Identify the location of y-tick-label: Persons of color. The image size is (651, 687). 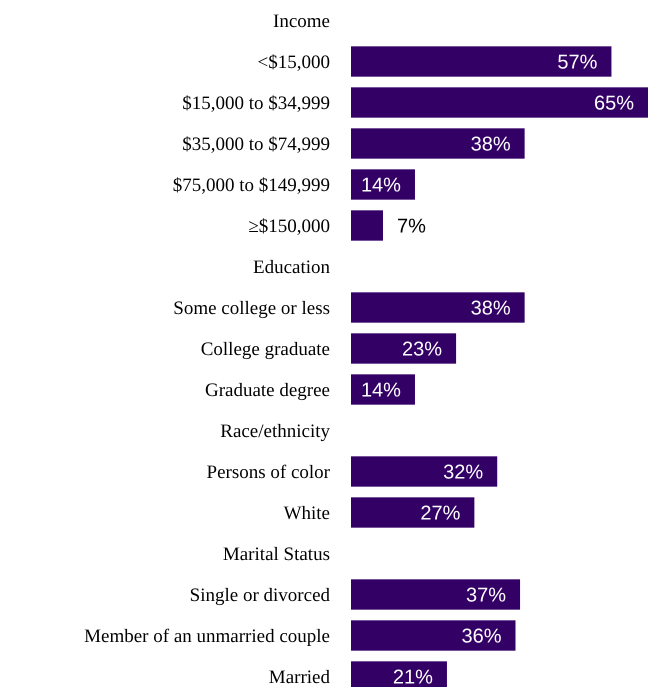
(268, 473).